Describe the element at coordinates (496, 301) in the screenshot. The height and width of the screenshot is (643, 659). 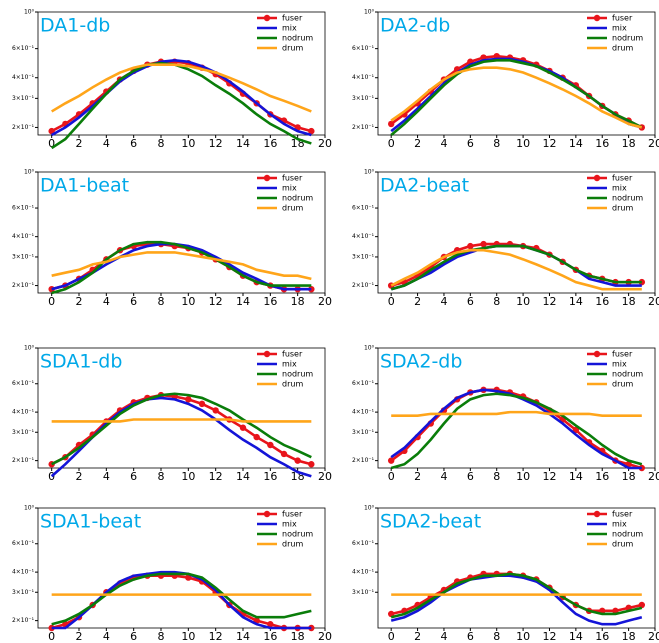
I see `x-tick-label: 8` at that location.